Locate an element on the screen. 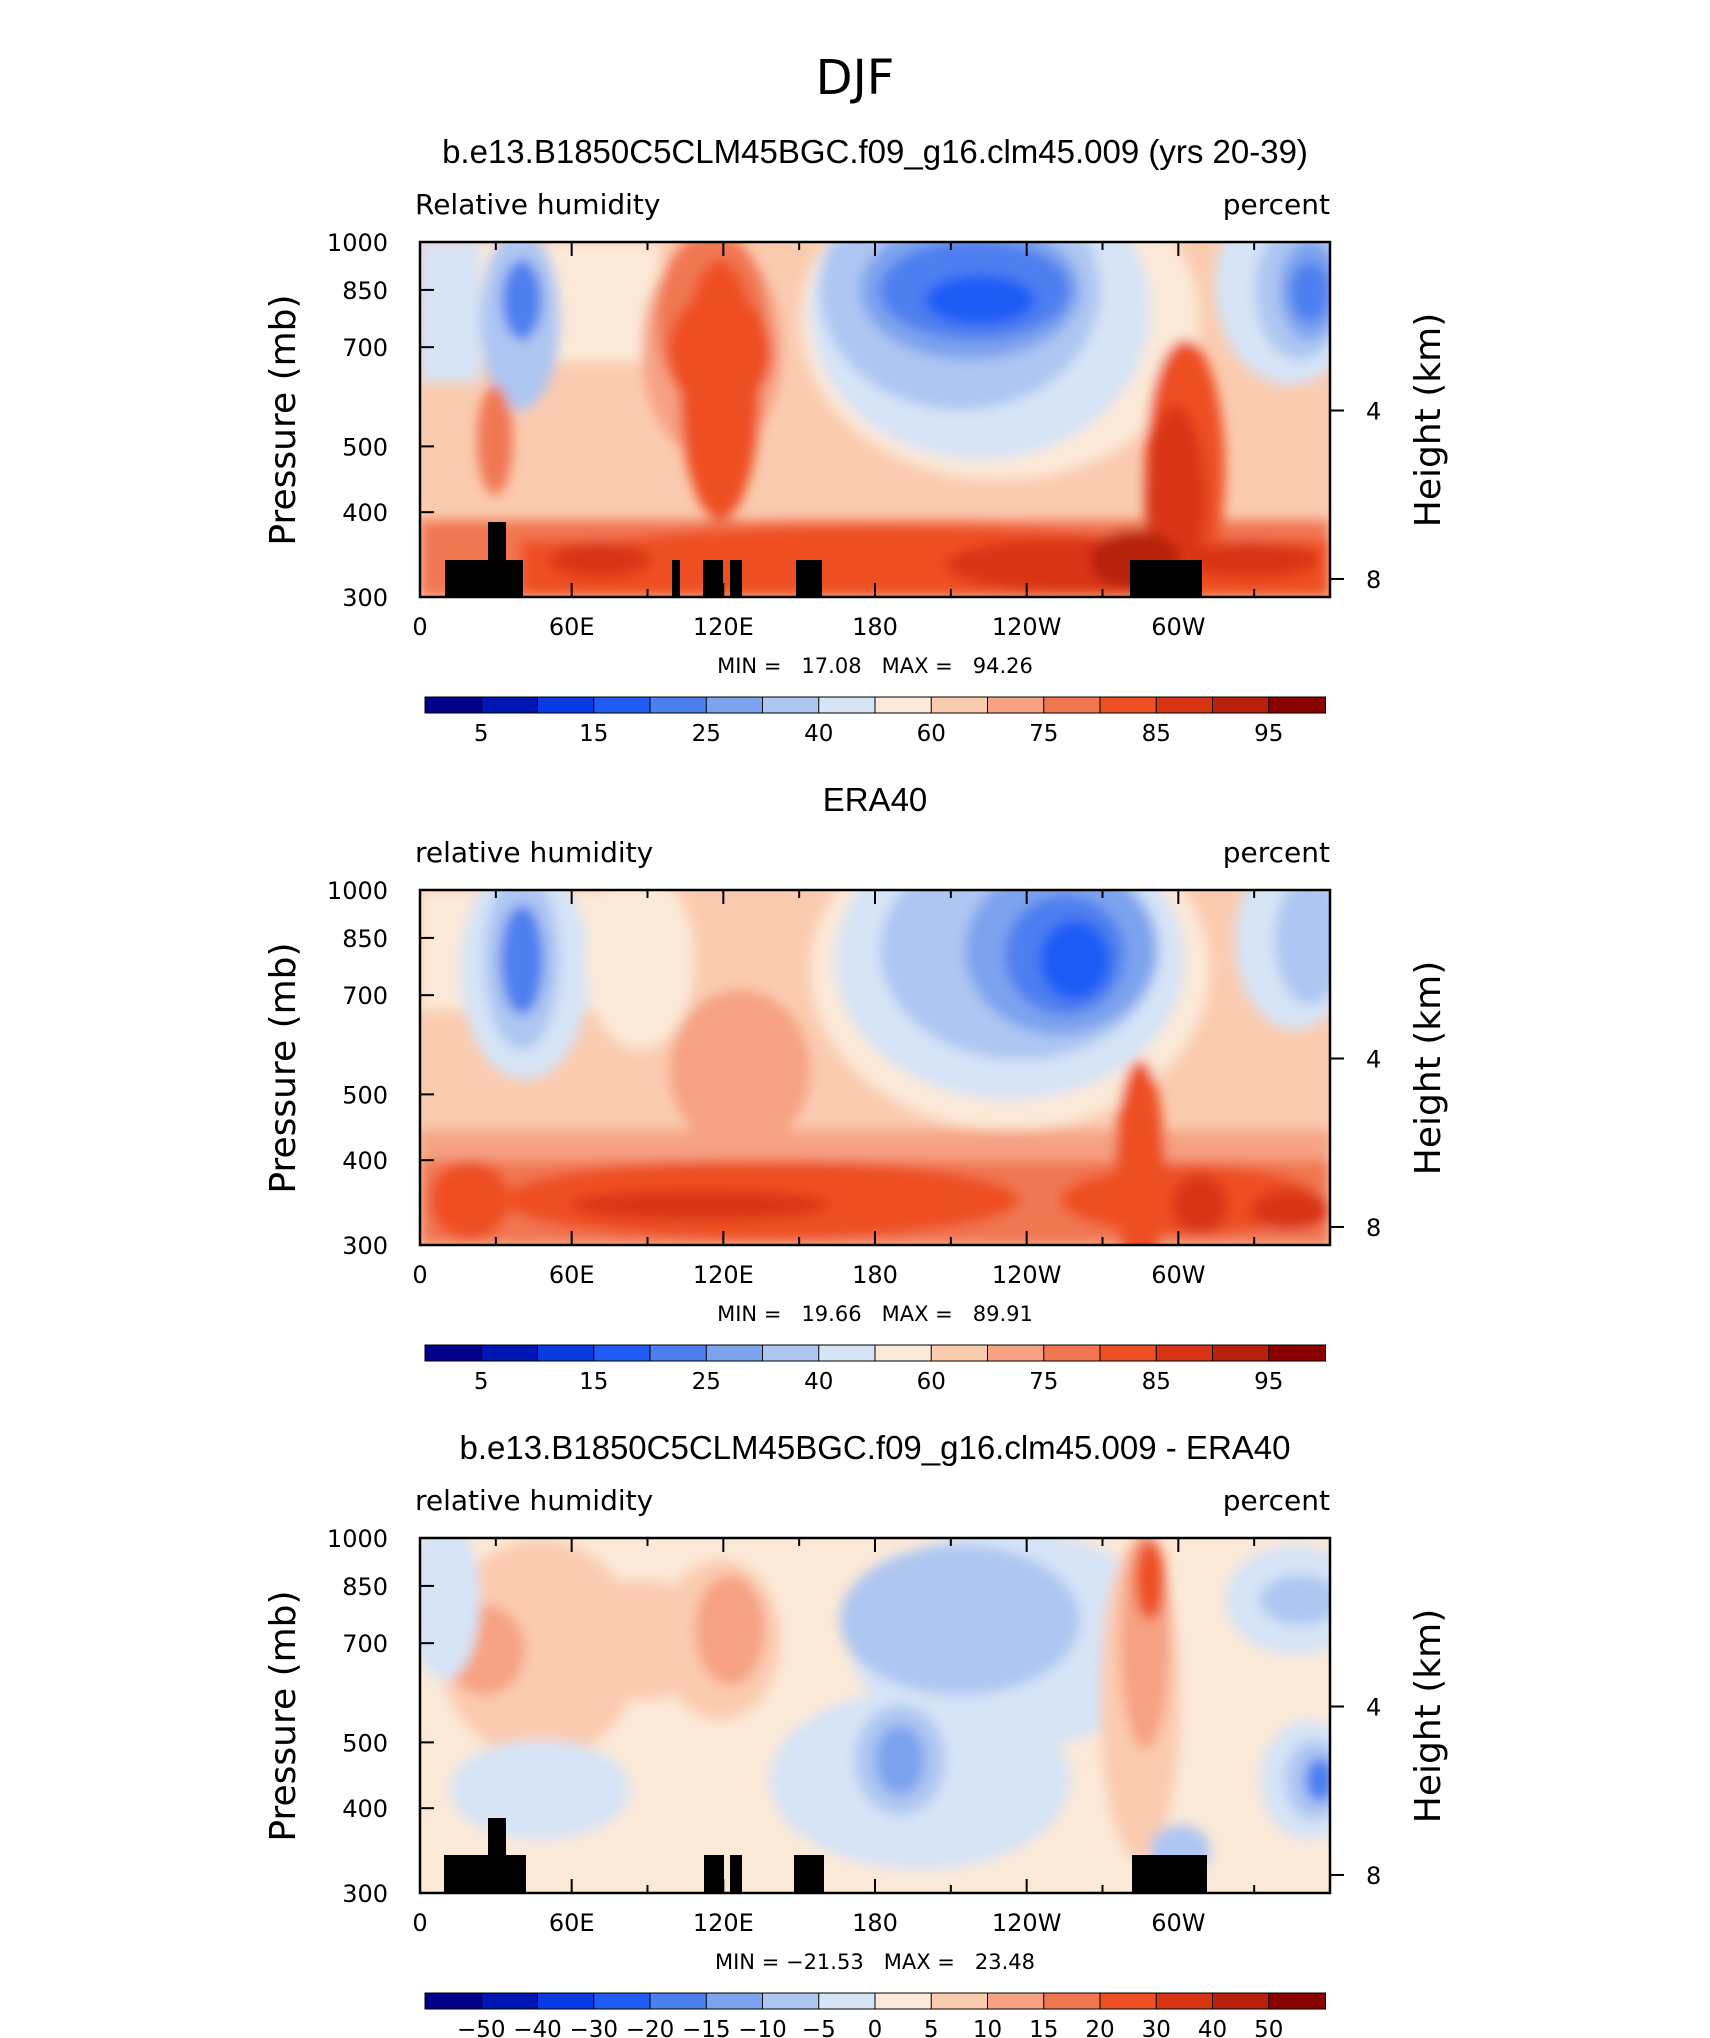  colorbar-label: 85 is located at coordinates (1156, 734).